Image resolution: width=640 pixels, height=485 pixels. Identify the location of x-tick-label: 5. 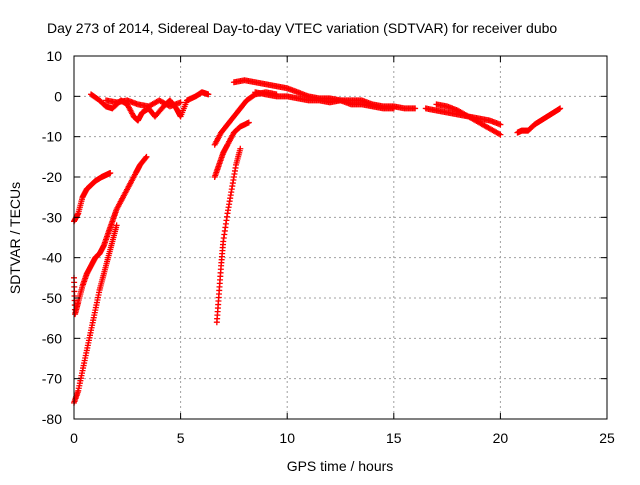
(181, 438).